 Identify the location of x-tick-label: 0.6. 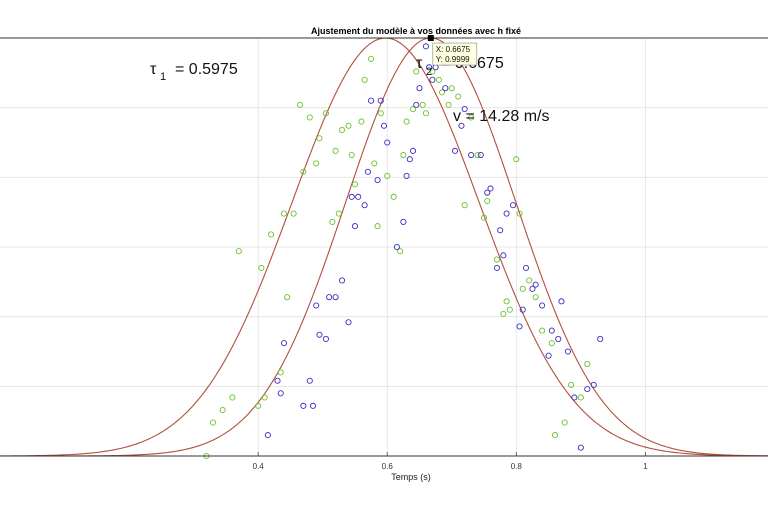
(388, 466).